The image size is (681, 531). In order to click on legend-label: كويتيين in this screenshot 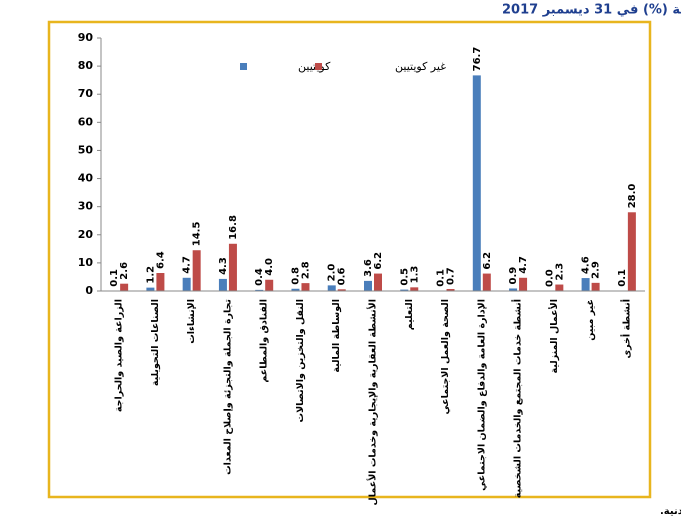, I will do `click(314, 66)`.